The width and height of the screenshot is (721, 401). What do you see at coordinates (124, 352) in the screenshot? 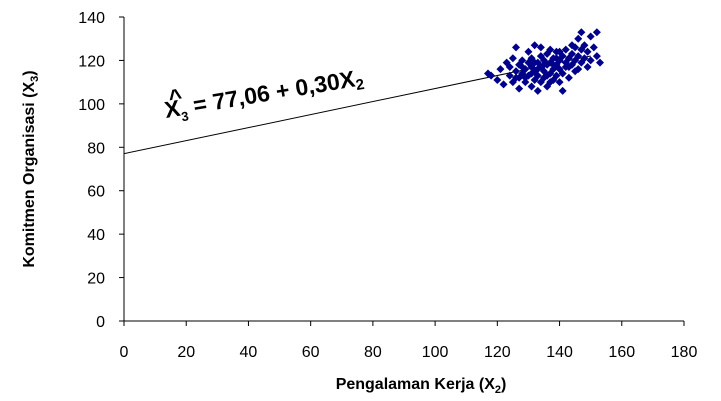
I see `x-tick-label: 0` at bounding box center [124, 352].